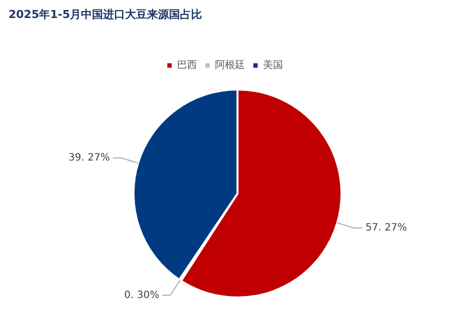 The width and height of the screenshot is (474, 327). What do you see at coordinates (142, 295) in the screenshot?
I see `data-label: 0. 30%` at bounding box center [142, 295].